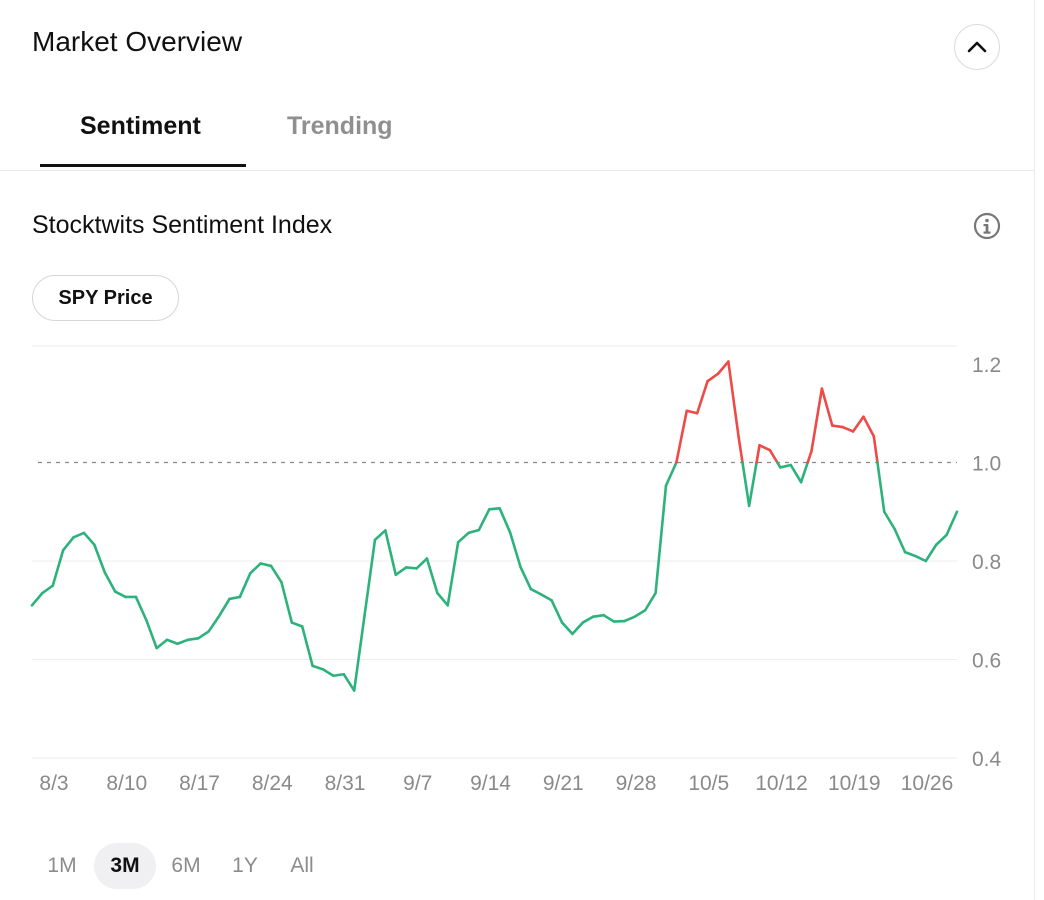 This screenshot has width=1044, height=900. What do you see at coordinates (854, 783) in the screenshot?
I see `x-tick-label: 10/19` at bounding box center [854, 783].